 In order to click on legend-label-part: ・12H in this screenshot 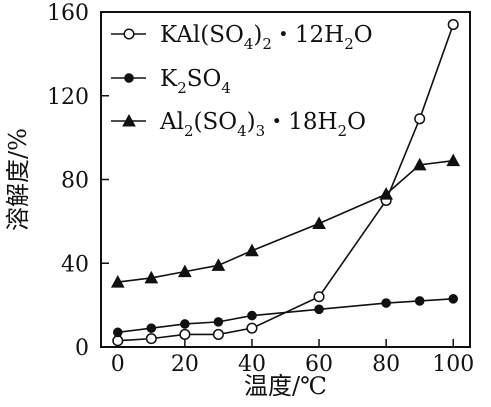, I will do `click(308, 35)`.